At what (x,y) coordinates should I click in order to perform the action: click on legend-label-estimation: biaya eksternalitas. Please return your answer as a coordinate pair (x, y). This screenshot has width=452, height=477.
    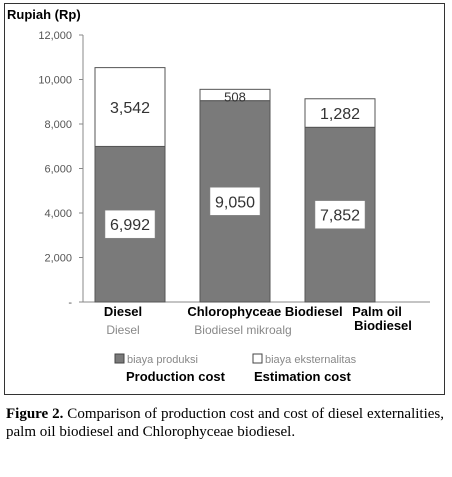
    Looking at the image, I should click on (311, 360).